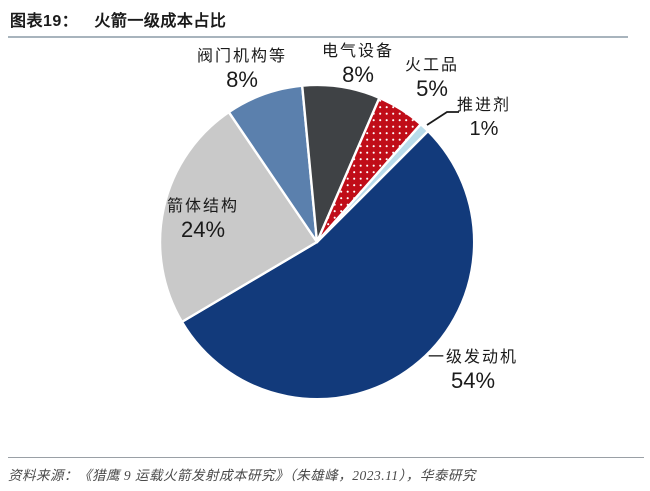  I want to click on figure-header: 图表19： 火箭一级成本占比, so click(118, 19).